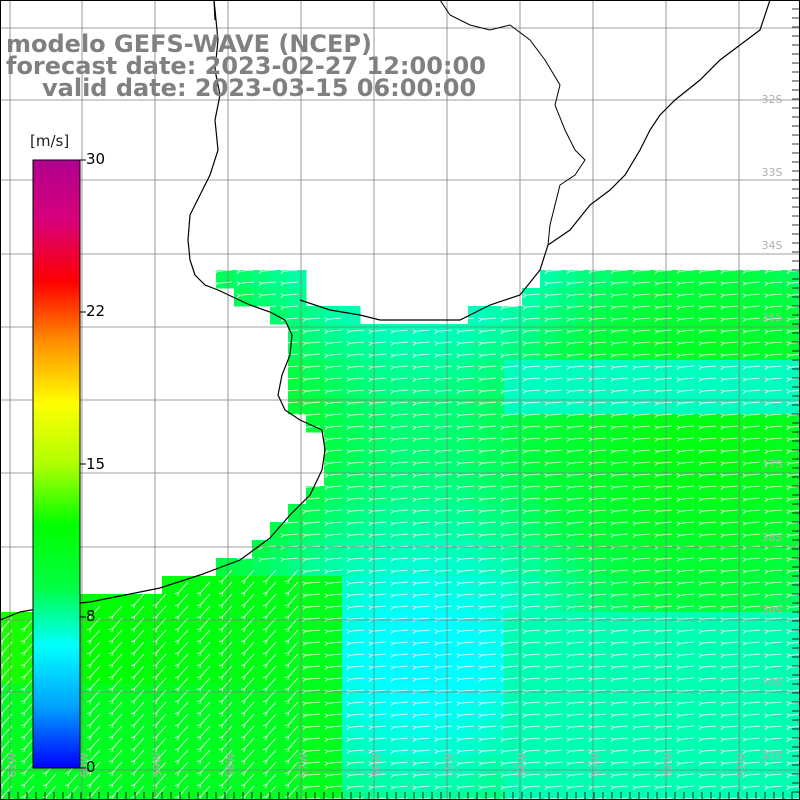  I want to click on latitude-label: 39S, so click(772, 610).